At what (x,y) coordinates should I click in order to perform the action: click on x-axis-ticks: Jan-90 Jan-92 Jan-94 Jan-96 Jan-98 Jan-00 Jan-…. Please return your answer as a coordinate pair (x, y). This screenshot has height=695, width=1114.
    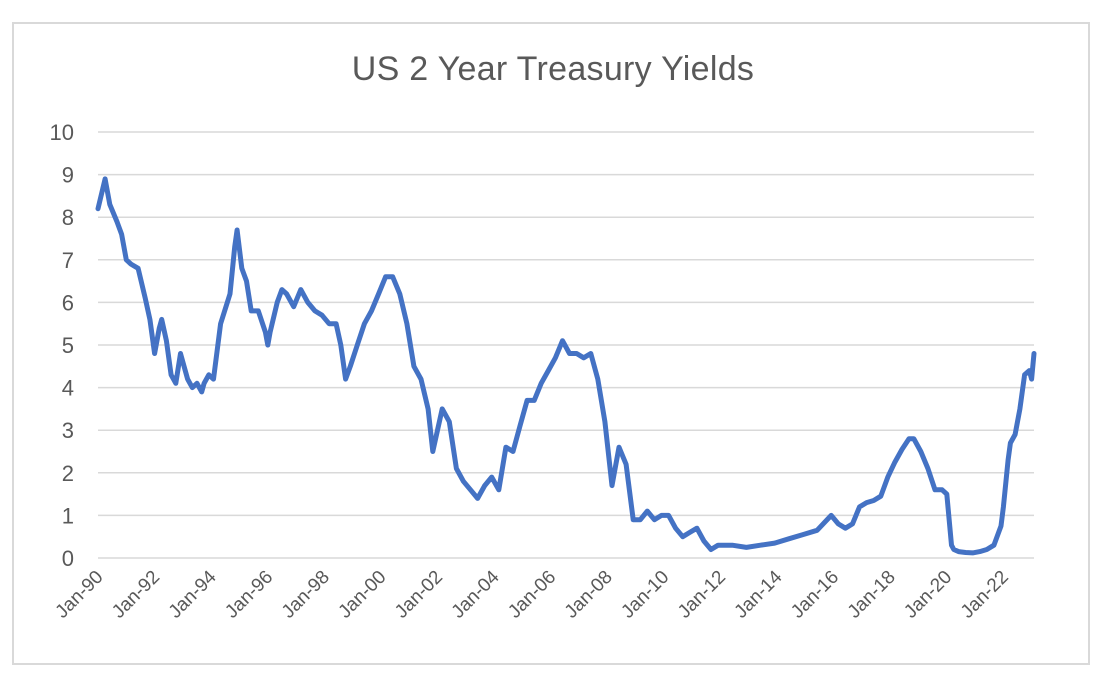
    Looking at the image, I should click on (532, 594).